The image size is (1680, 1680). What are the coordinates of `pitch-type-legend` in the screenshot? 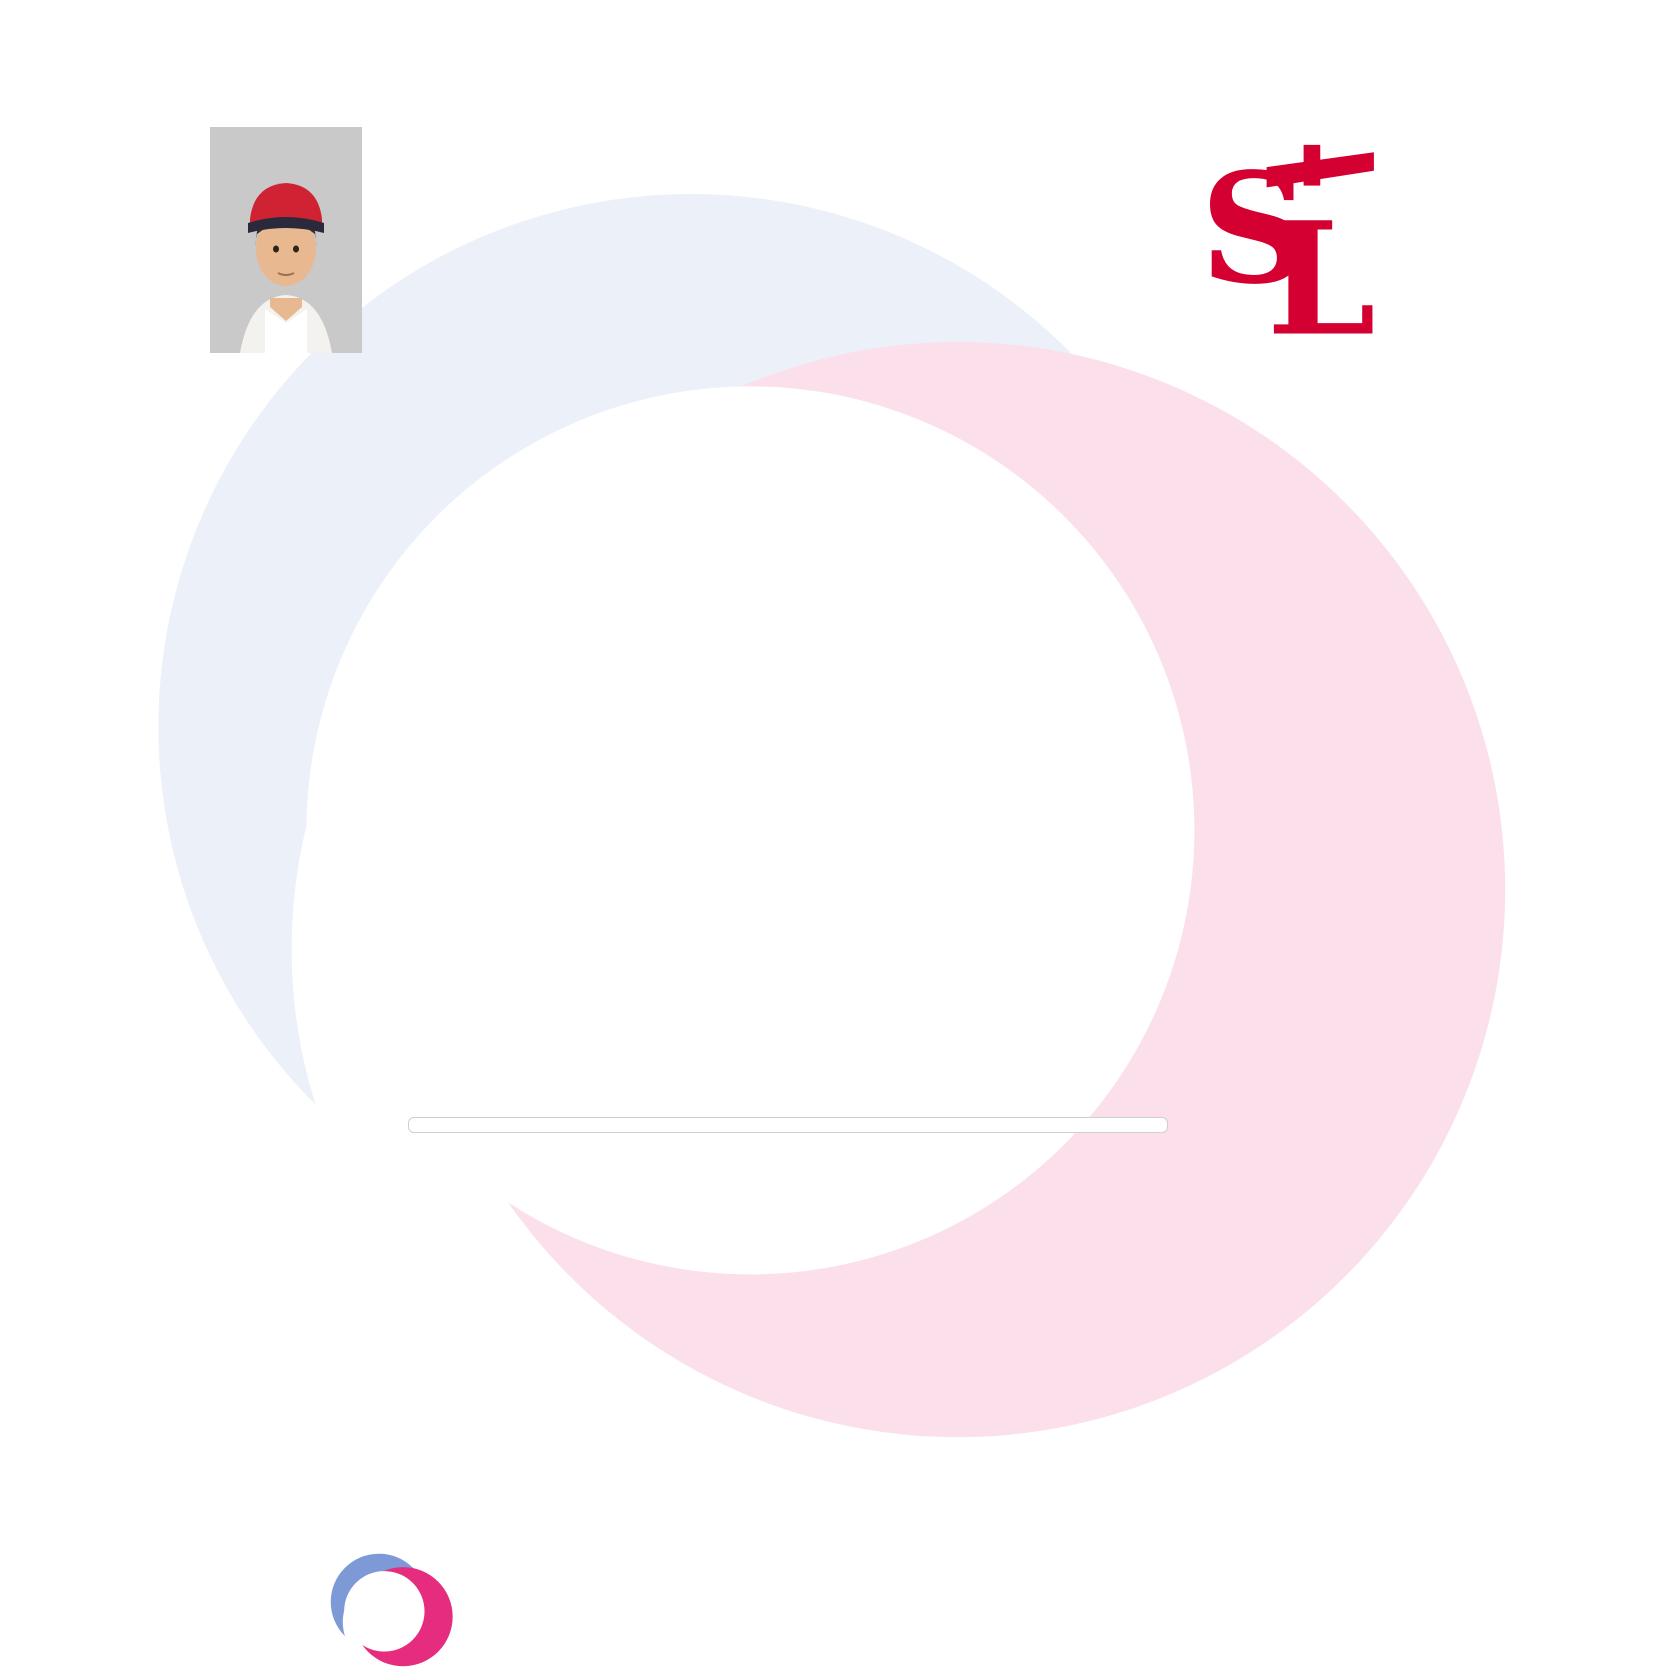 It's located at (788, 1125).